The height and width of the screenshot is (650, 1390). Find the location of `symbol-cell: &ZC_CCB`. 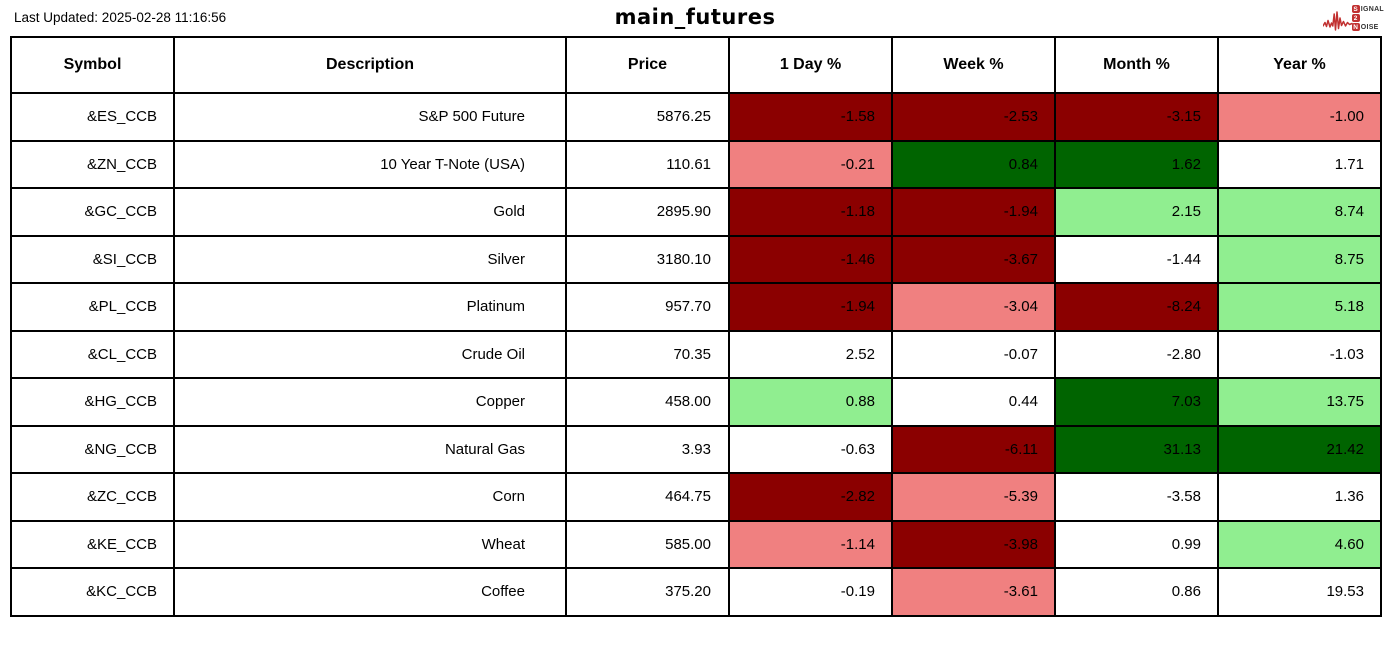

symbol-cell: &ZC_CCB is located at coordinates (92, 497).